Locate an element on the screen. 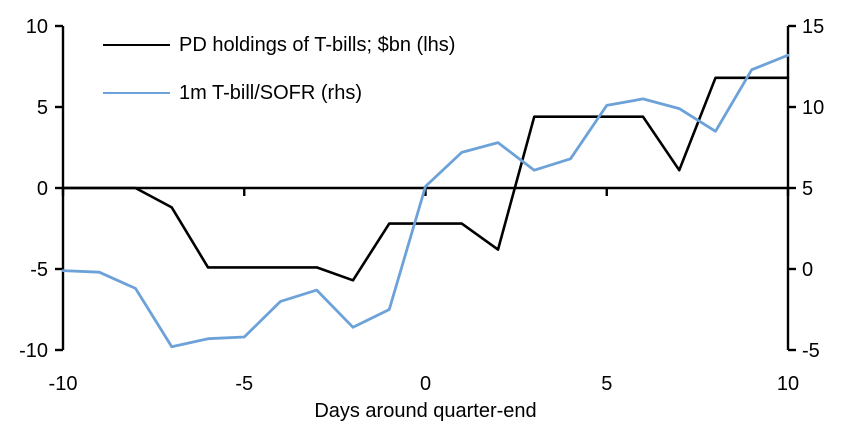  legend-item-pd-holdings: PD holdings of T-bills; $bn (lhs) is located at coordinates (279, 45).